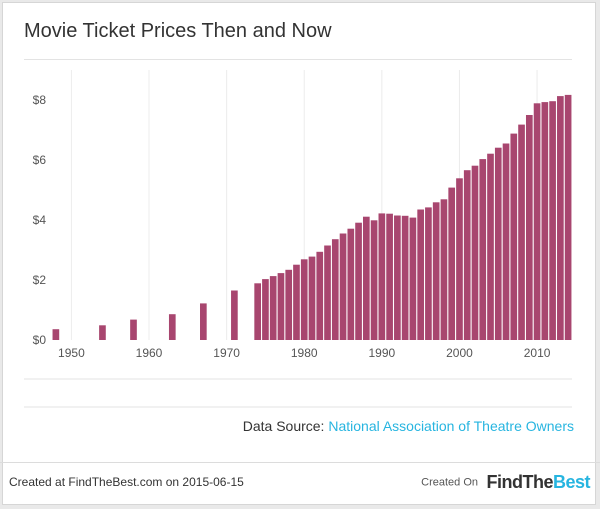 This screenshot has width=600, height=509. Describe the element at coordinates (71, 353) in the screenshot. I see `x-tick-label: 1950` at that location.